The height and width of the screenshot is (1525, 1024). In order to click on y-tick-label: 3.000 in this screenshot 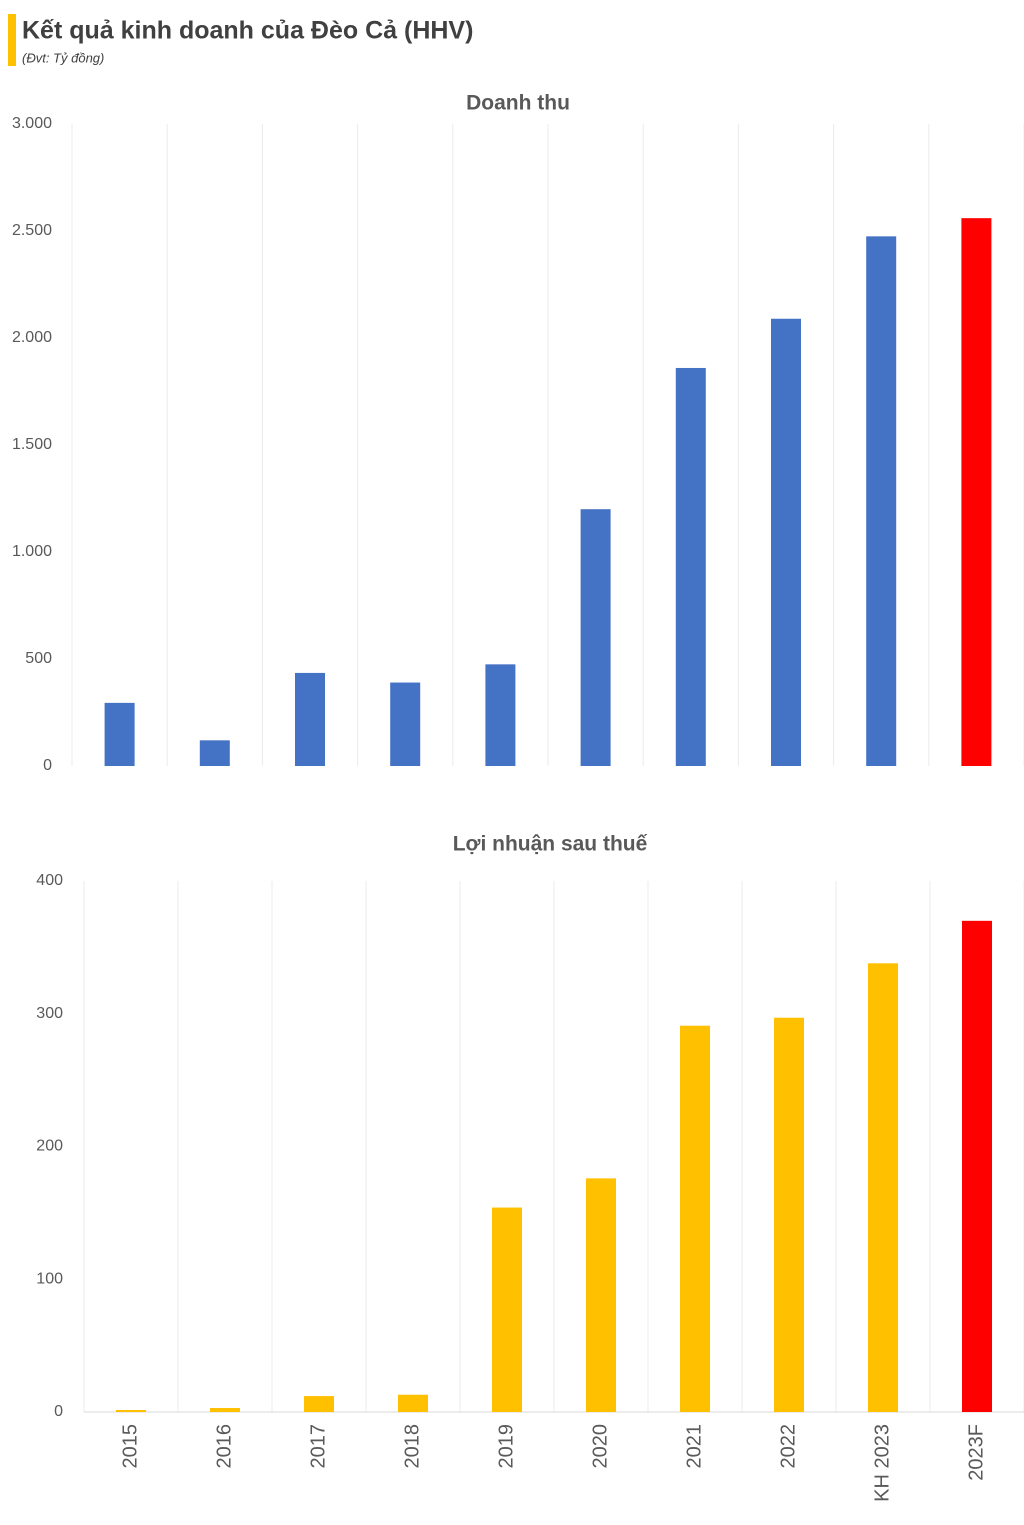, I will do `click(32, 123)`.